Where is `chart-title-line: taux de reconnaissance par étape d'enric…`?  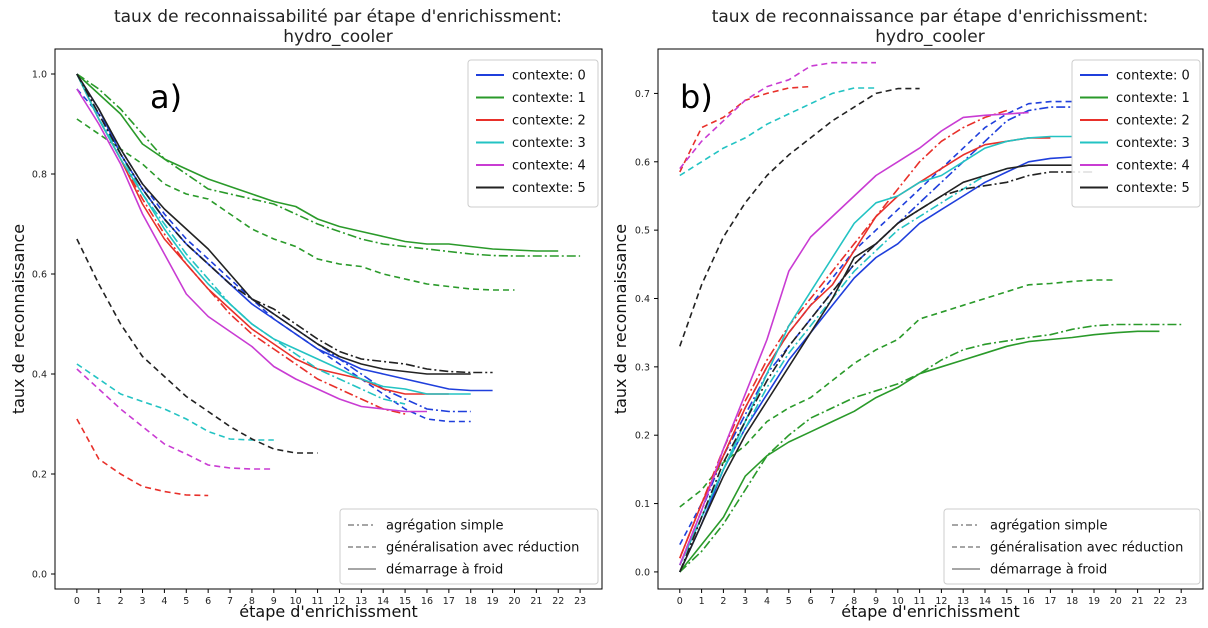
chart-title-line: taux de reconnaissance par étape d'enric… is located at coordinates (930, 17).